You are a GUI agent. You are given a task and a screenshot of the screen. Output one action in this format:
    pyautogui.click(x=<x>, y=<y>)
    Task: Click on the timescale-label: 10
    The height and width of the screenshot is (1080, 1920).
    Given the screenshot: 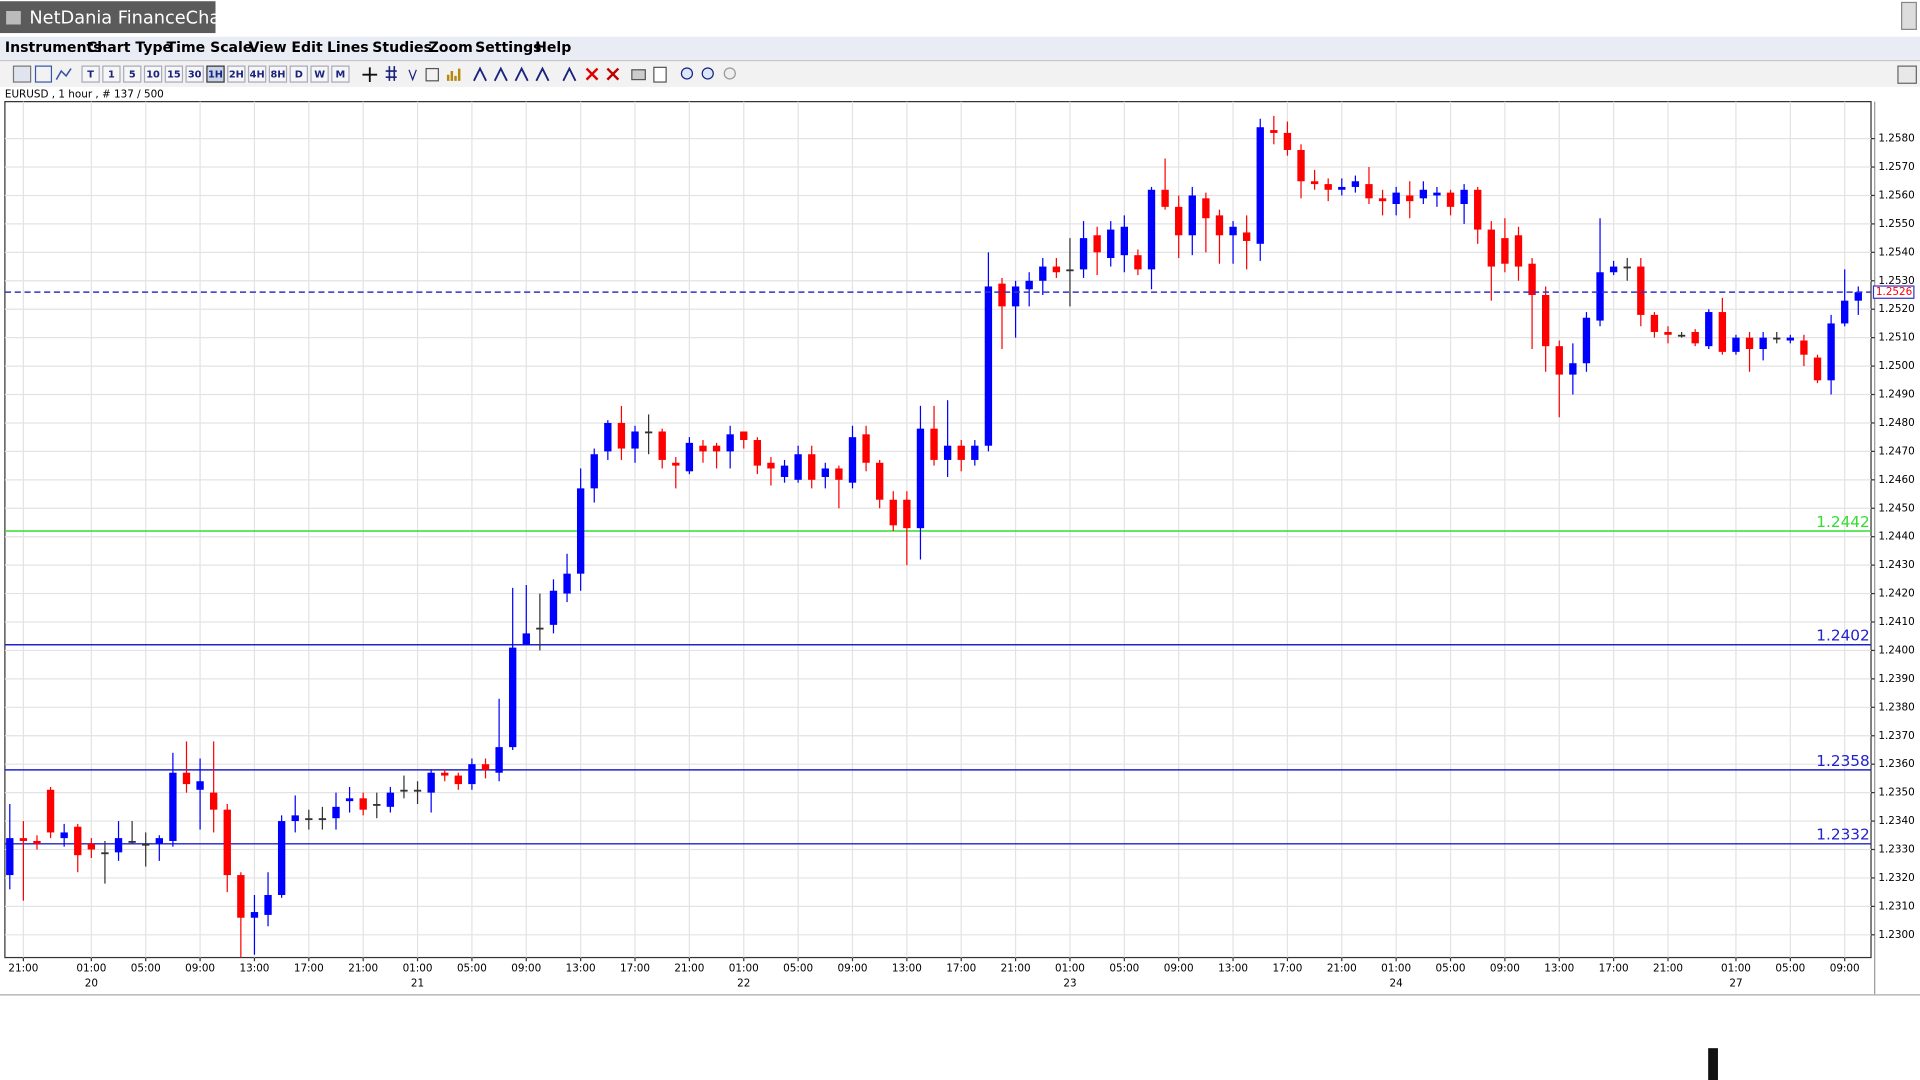 What is the action you would take?
    pyautogui.click(x=153, y=75)
    